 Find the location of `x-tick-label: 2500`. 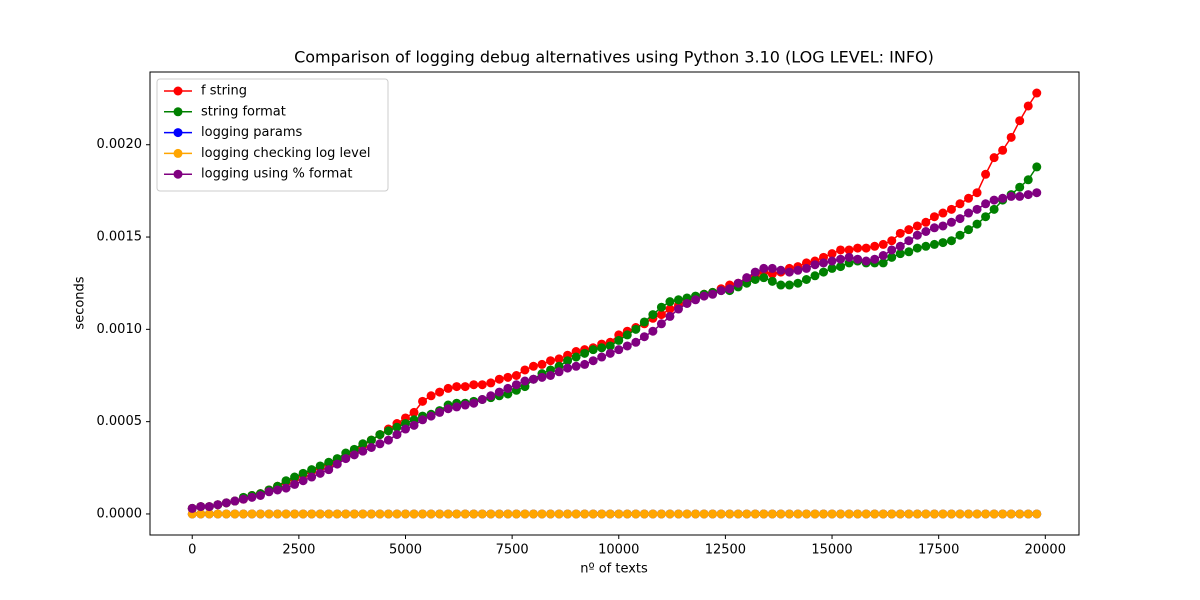

x-tick-label: 2500 is located at coordinates (298, 550).